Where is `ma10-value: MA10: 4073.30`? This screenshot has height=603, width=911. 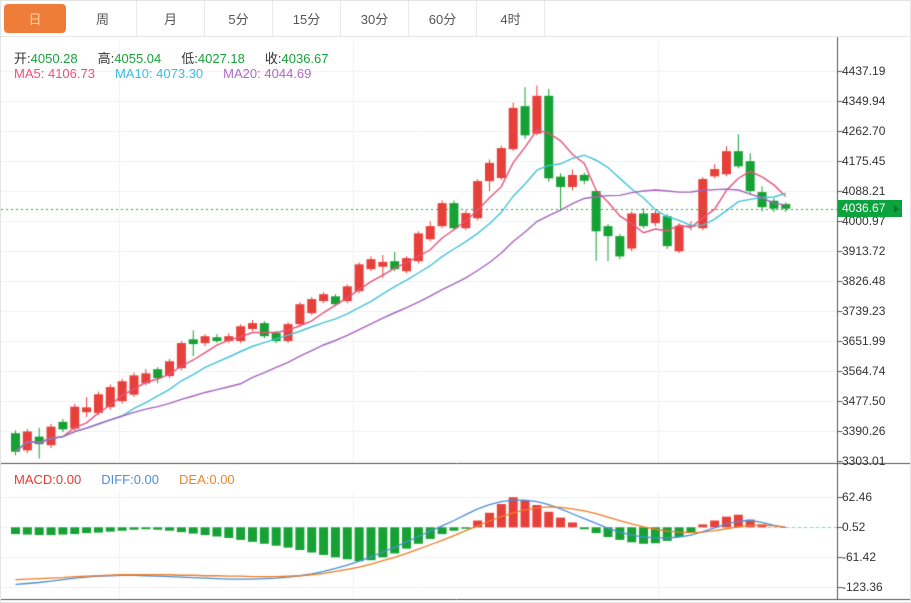 ma10-value: MA10: 4073.30 is located at coordinates (159, 73).